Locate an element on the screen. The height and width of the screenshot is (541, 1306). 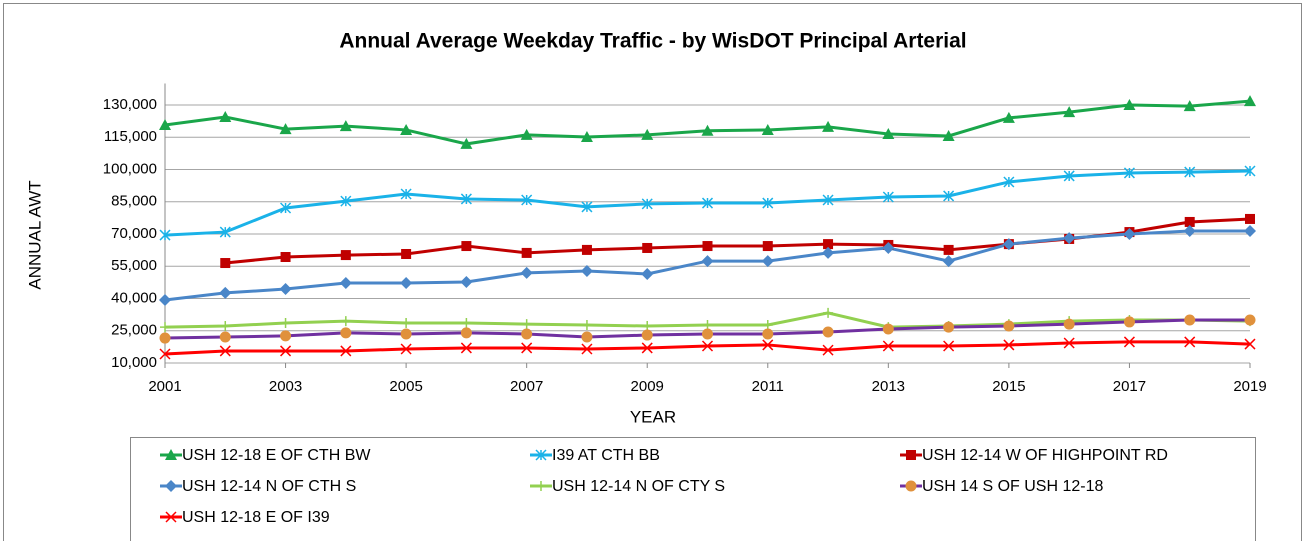
y-tick-label: 25,000 is located at coordinates (134, 330).